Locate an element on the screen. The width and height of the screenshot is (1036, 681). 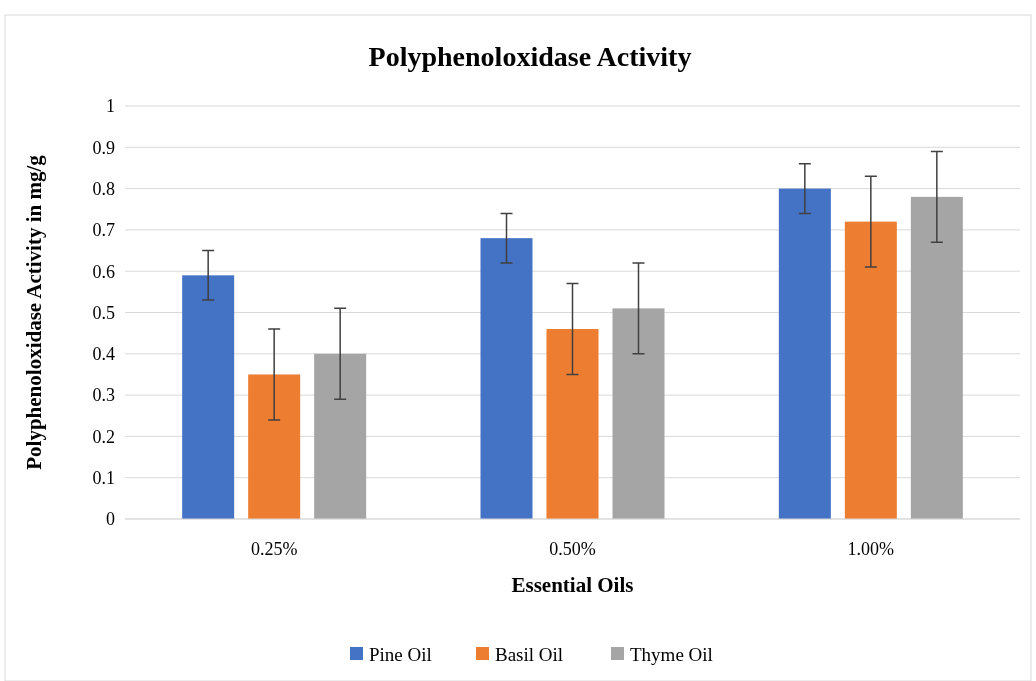
y-tick-label: 0.2 is located at coordinates (103, 436).